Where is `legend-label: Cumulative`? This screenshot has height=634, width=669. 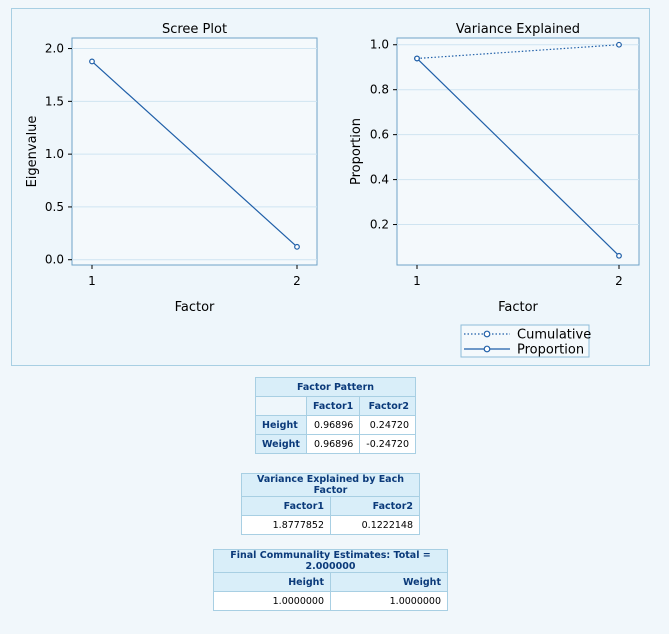
legend-label: Cumulative is located at coordinates (554, 335).